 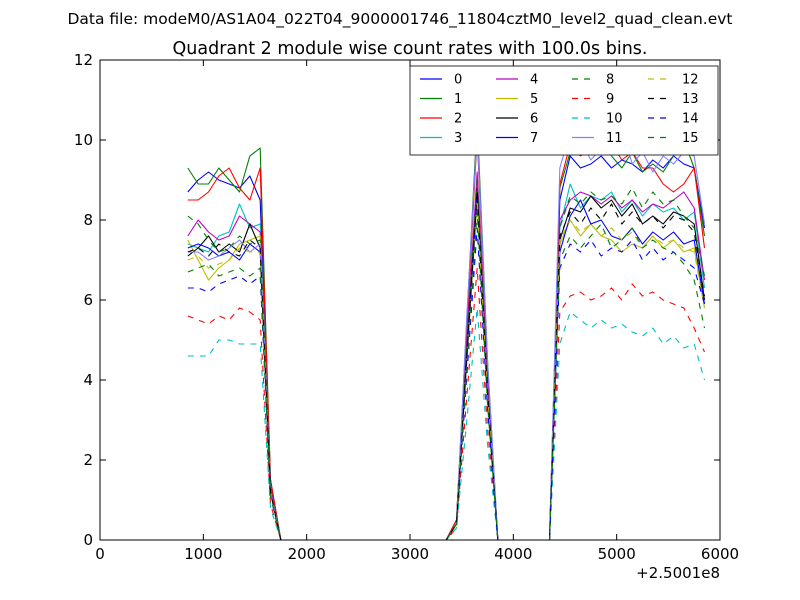 I want to click on x-tick-label: 3000, so click(x=410, y=554).